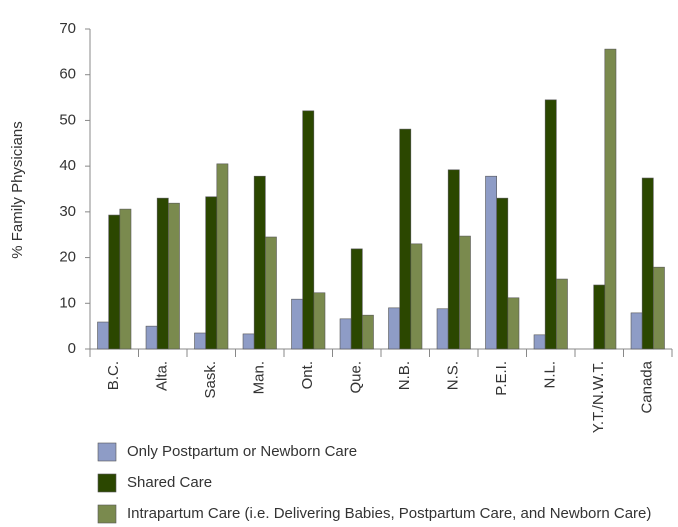 The height and width of the screenshot is (527, 678). What do you see at coordinates (67, 257) in the screenshot?
I see `y-tick-label: 20` at bounding box center [67, 257].